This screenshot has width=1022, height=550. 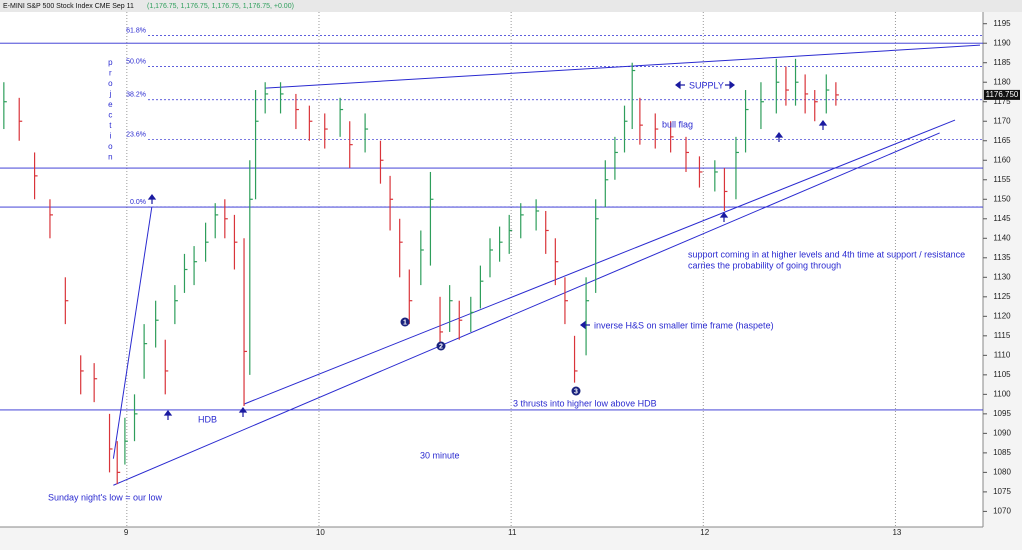 What do you see at coordinates (440, 455) in the screenshot?
I see `annotation: 30 minute` at bounding box center [440, 455].